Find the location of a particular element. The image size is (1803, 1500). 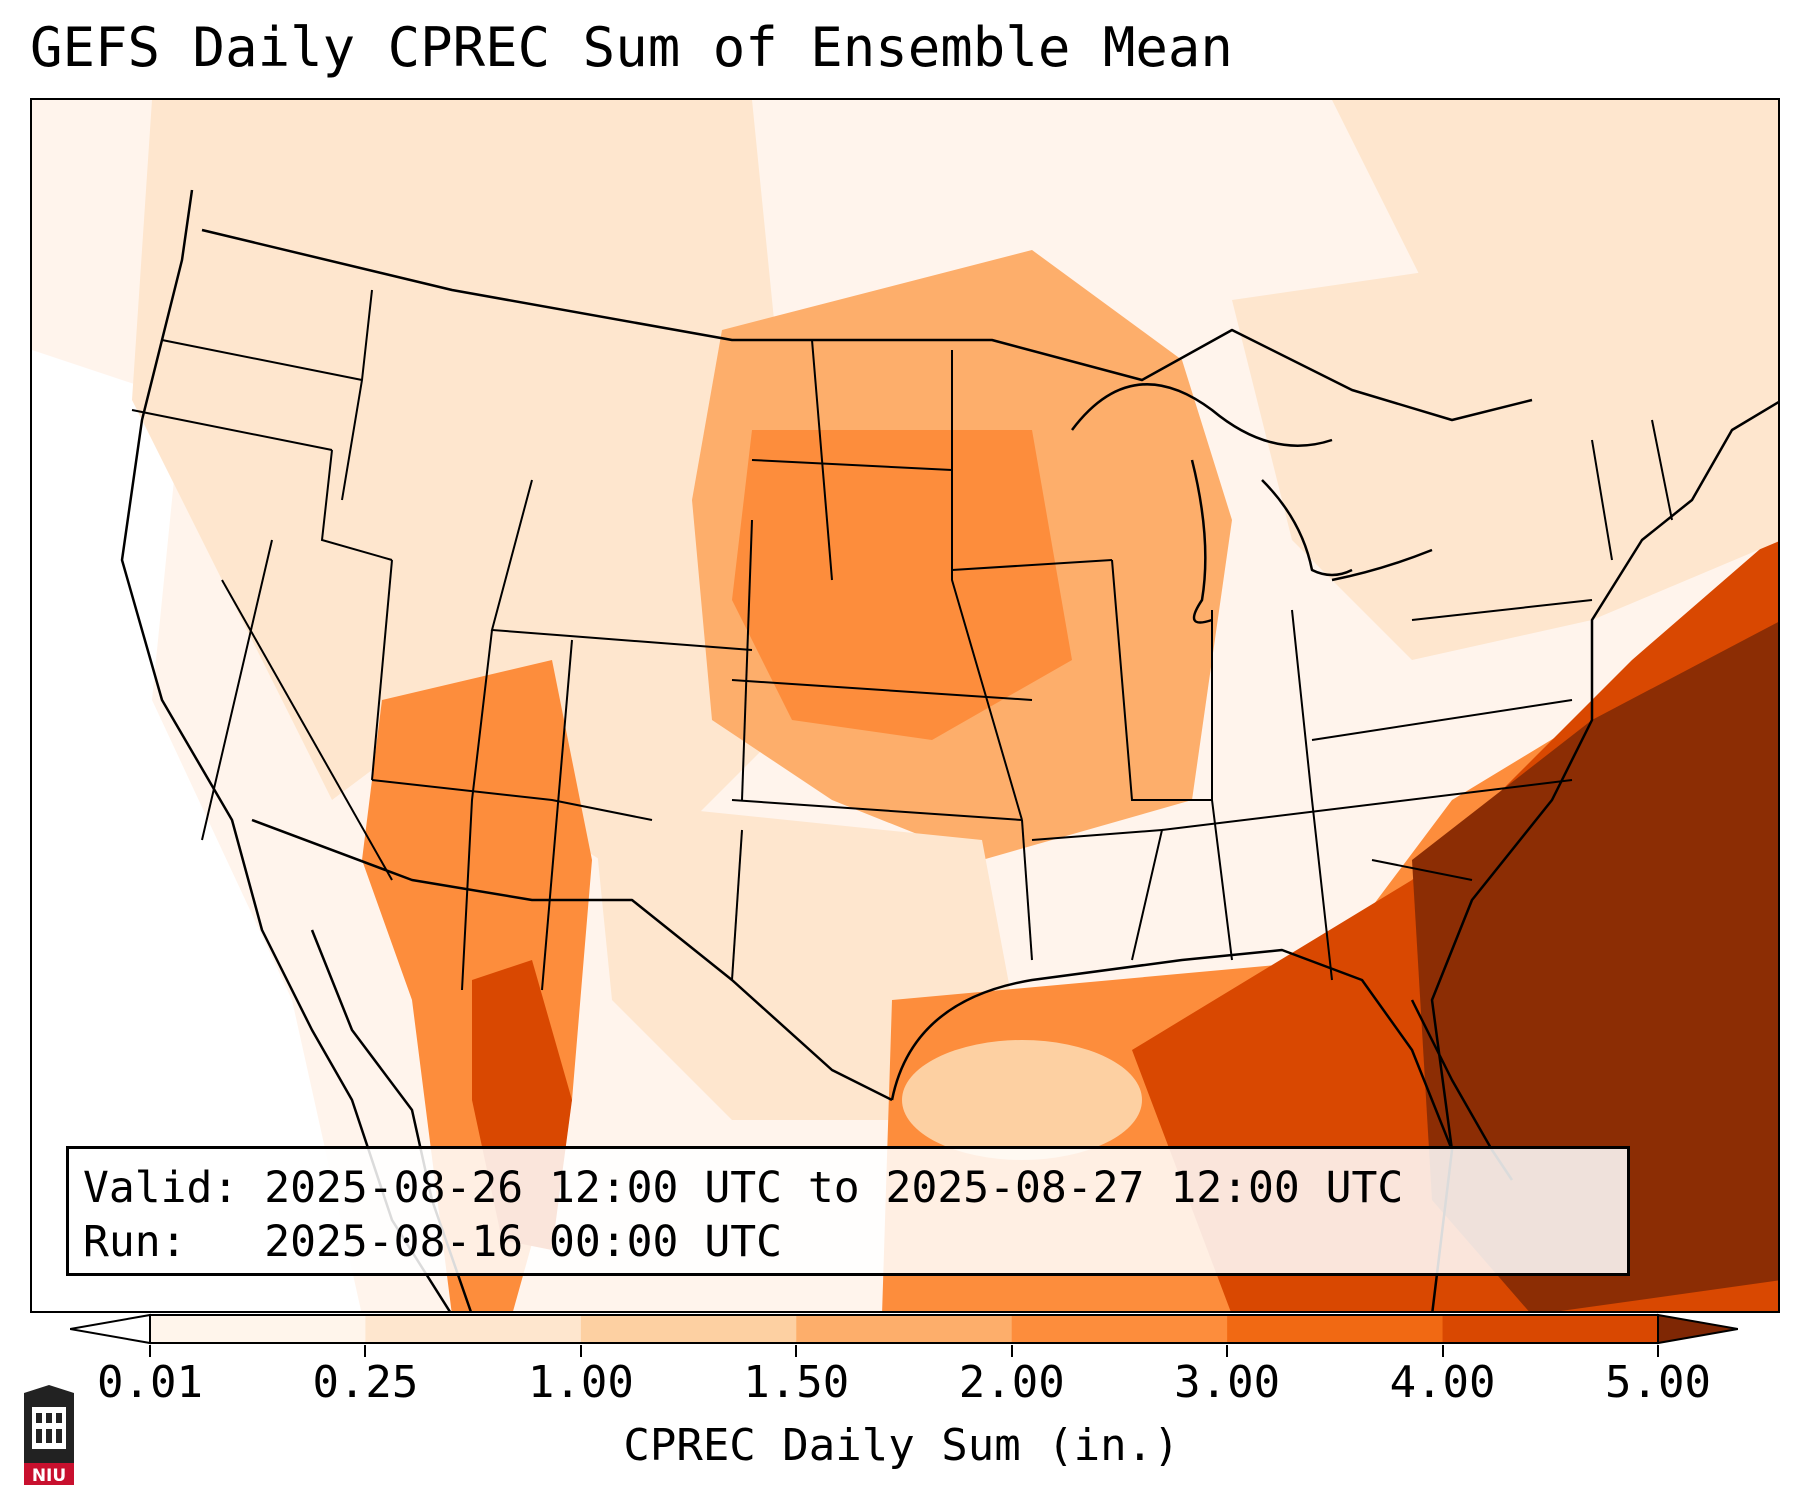

east-coastline is located at coordinates (1604, 775).